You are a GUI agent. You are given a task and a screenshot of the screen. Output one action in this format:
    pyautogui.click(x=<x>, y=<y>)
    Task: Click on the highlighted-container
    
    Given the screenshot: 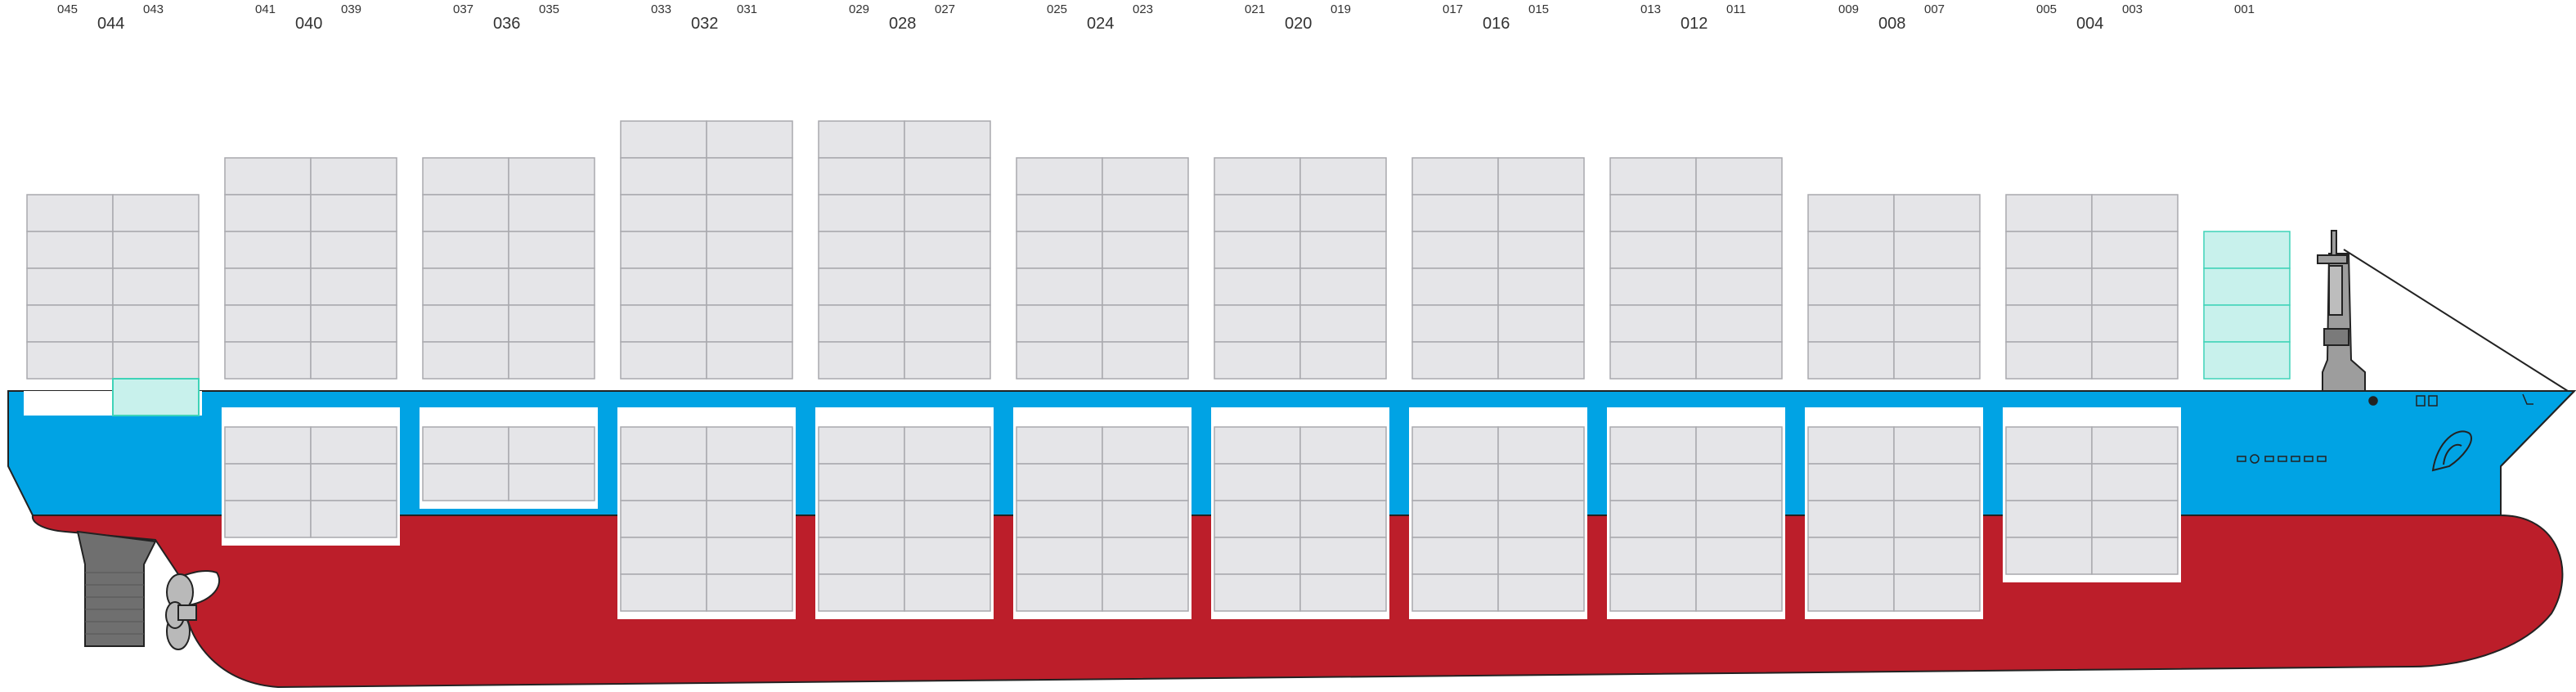 What is the action you would take?
    pyautogui.click(x=156, y=397)
    